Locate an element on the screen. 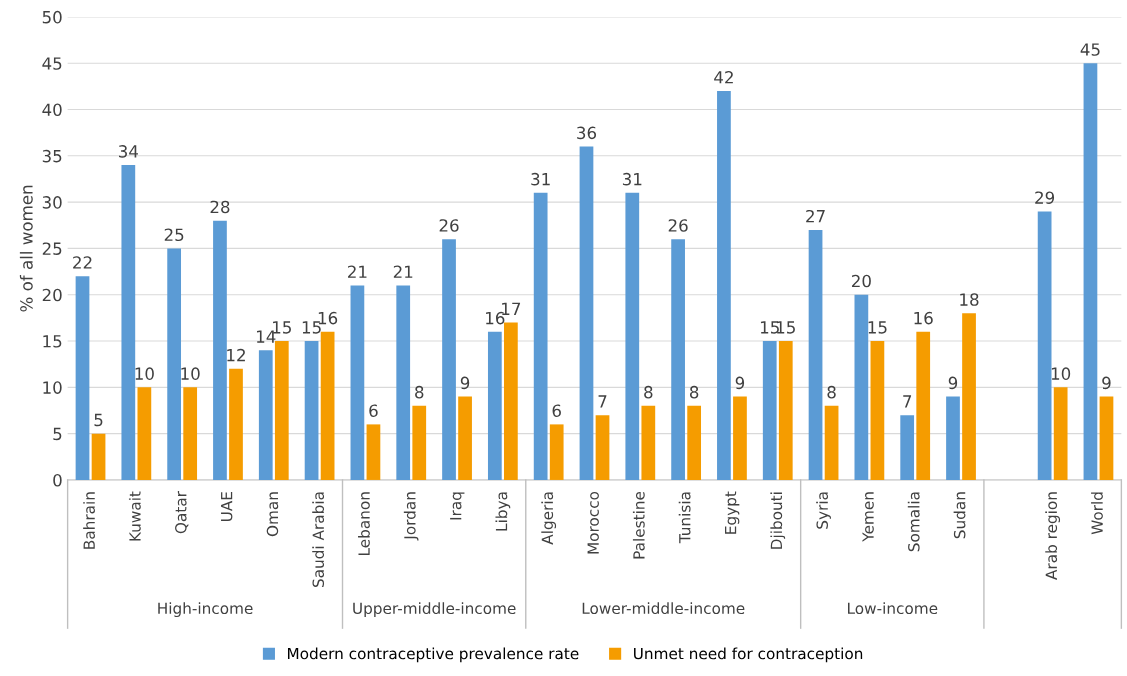 This screenshot has width=1127, height=676. data-label: 45 is located at coordinates (1090, 49).